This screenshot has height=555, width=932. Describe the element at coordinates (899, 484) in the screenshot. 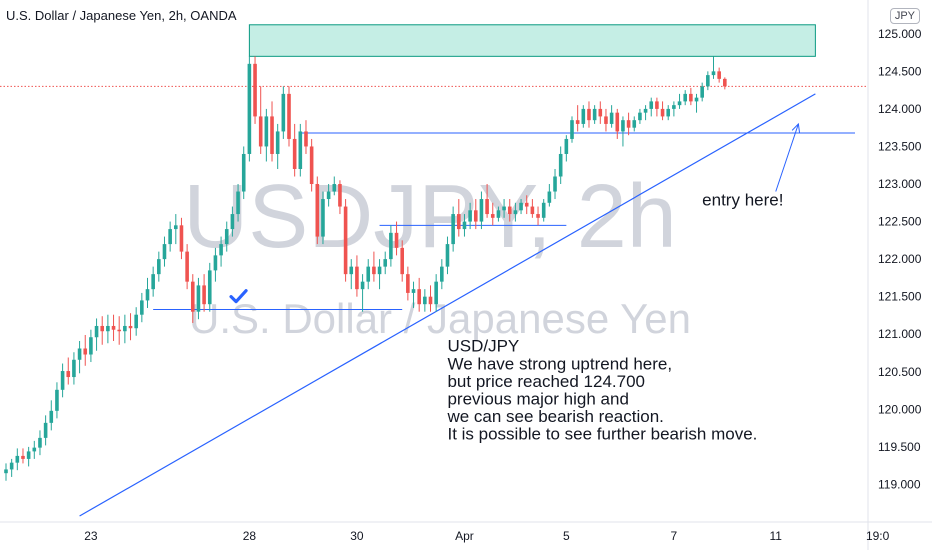

I see `price-tick-label: 119.000` at that location.